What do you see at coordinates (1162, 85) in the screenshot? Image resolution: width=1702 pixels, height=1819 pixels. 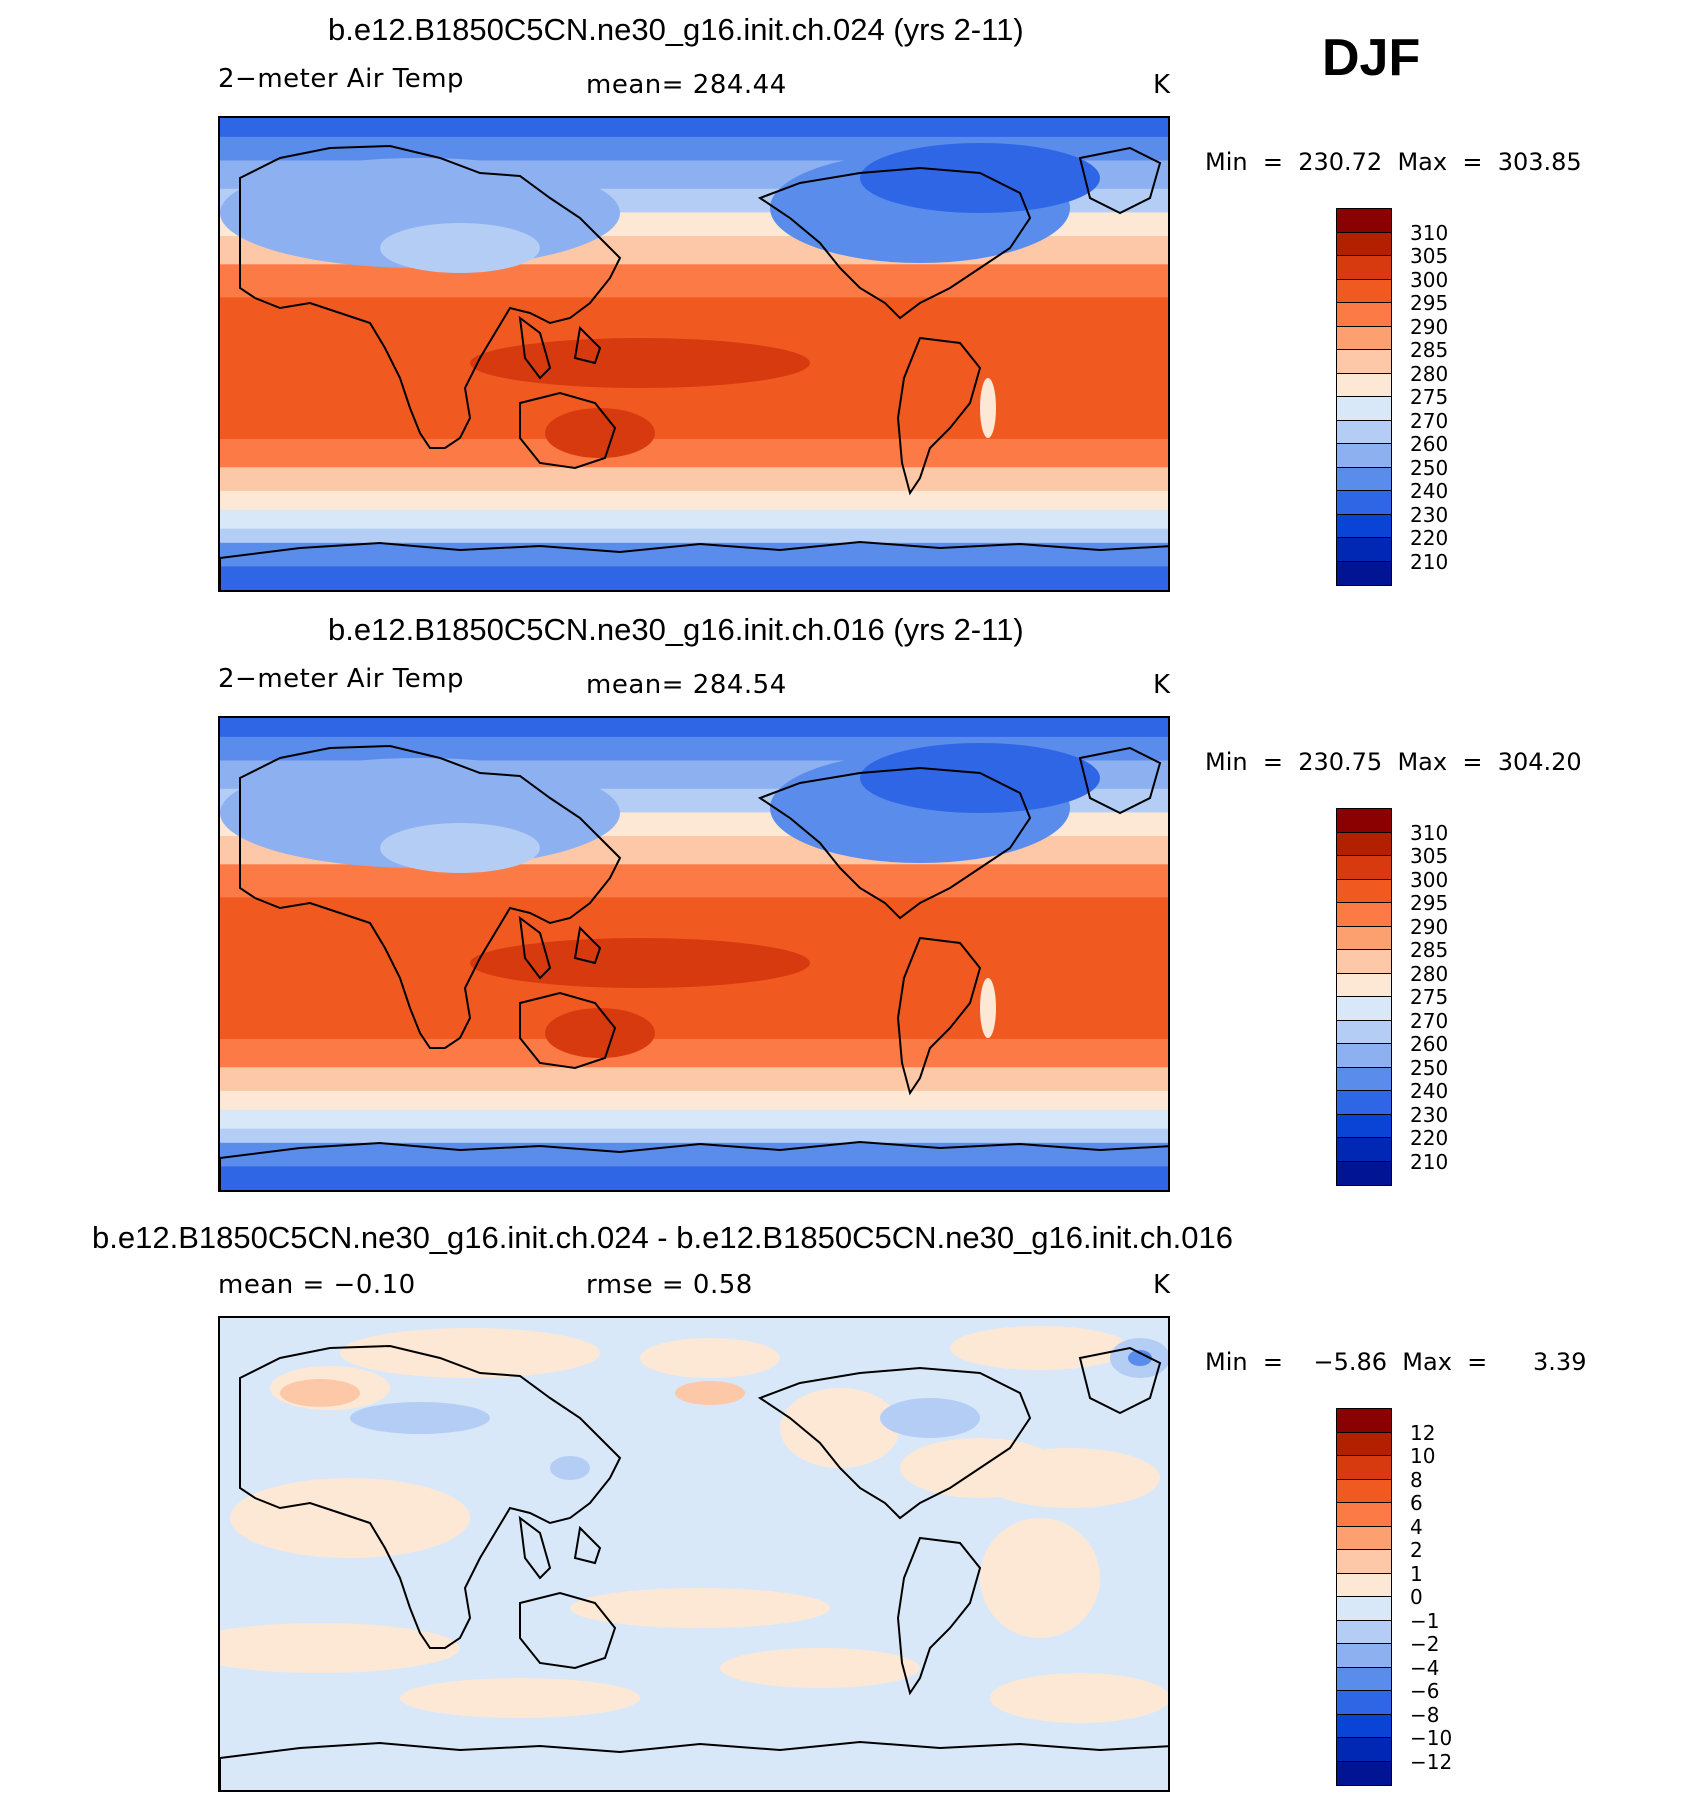 I see `panel-1-units: K` at bounding box center [1162, 85].